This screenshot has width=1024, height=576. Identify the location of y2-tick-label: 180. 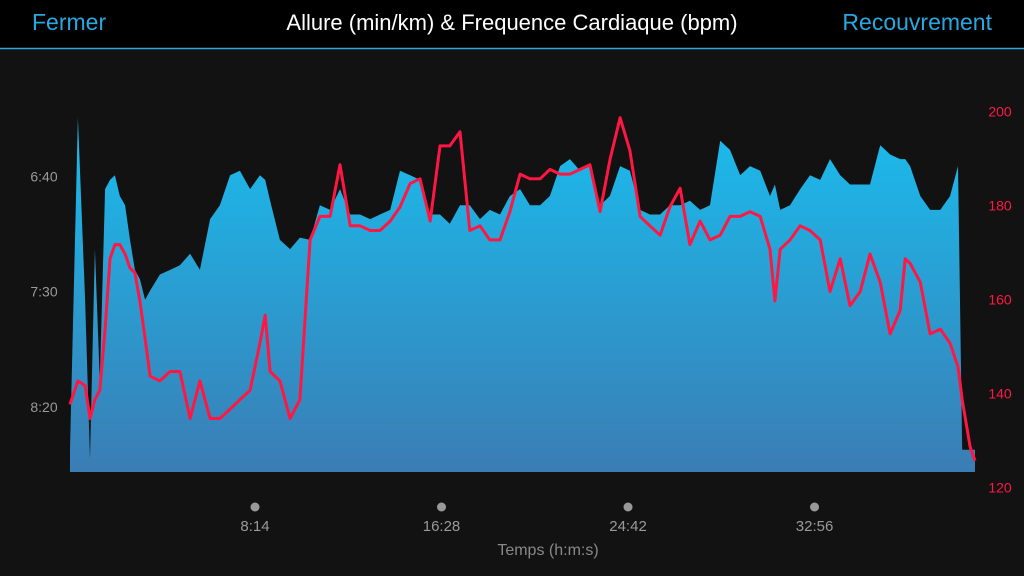
(1000, 206).